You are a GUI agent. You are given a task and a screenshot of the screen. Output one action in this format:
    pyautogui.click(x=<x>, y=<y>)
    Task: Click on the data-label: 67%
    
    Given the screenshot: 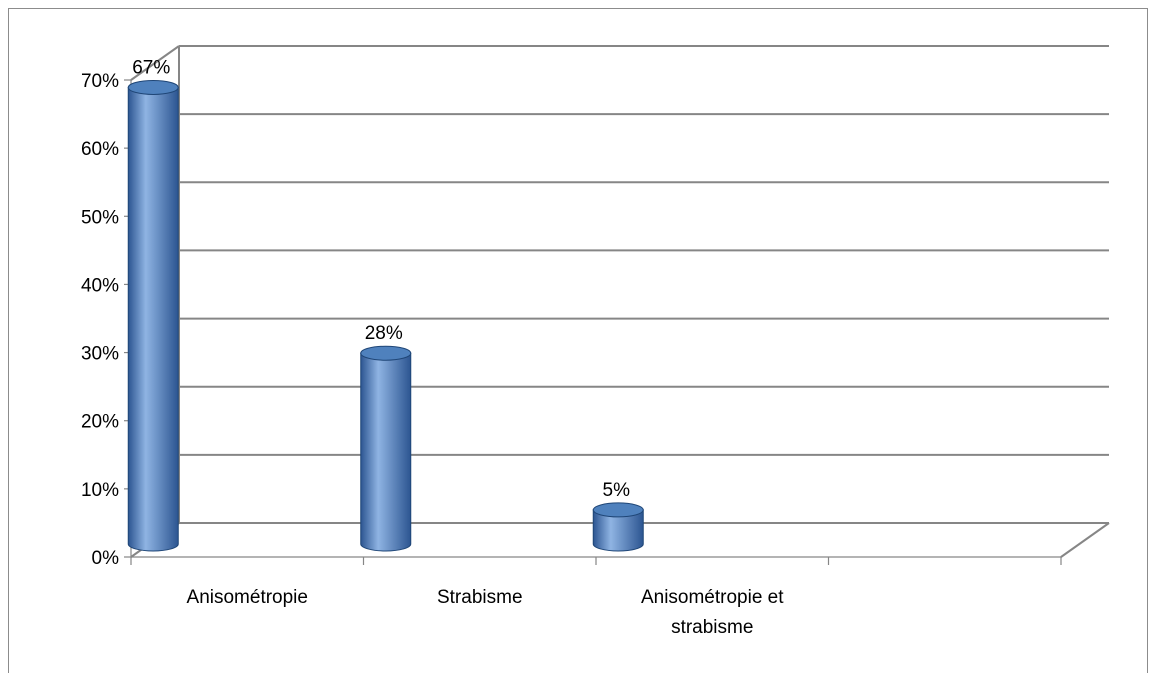 What is the action you would take?
    pyautogui.click(x=151, y=67)
    